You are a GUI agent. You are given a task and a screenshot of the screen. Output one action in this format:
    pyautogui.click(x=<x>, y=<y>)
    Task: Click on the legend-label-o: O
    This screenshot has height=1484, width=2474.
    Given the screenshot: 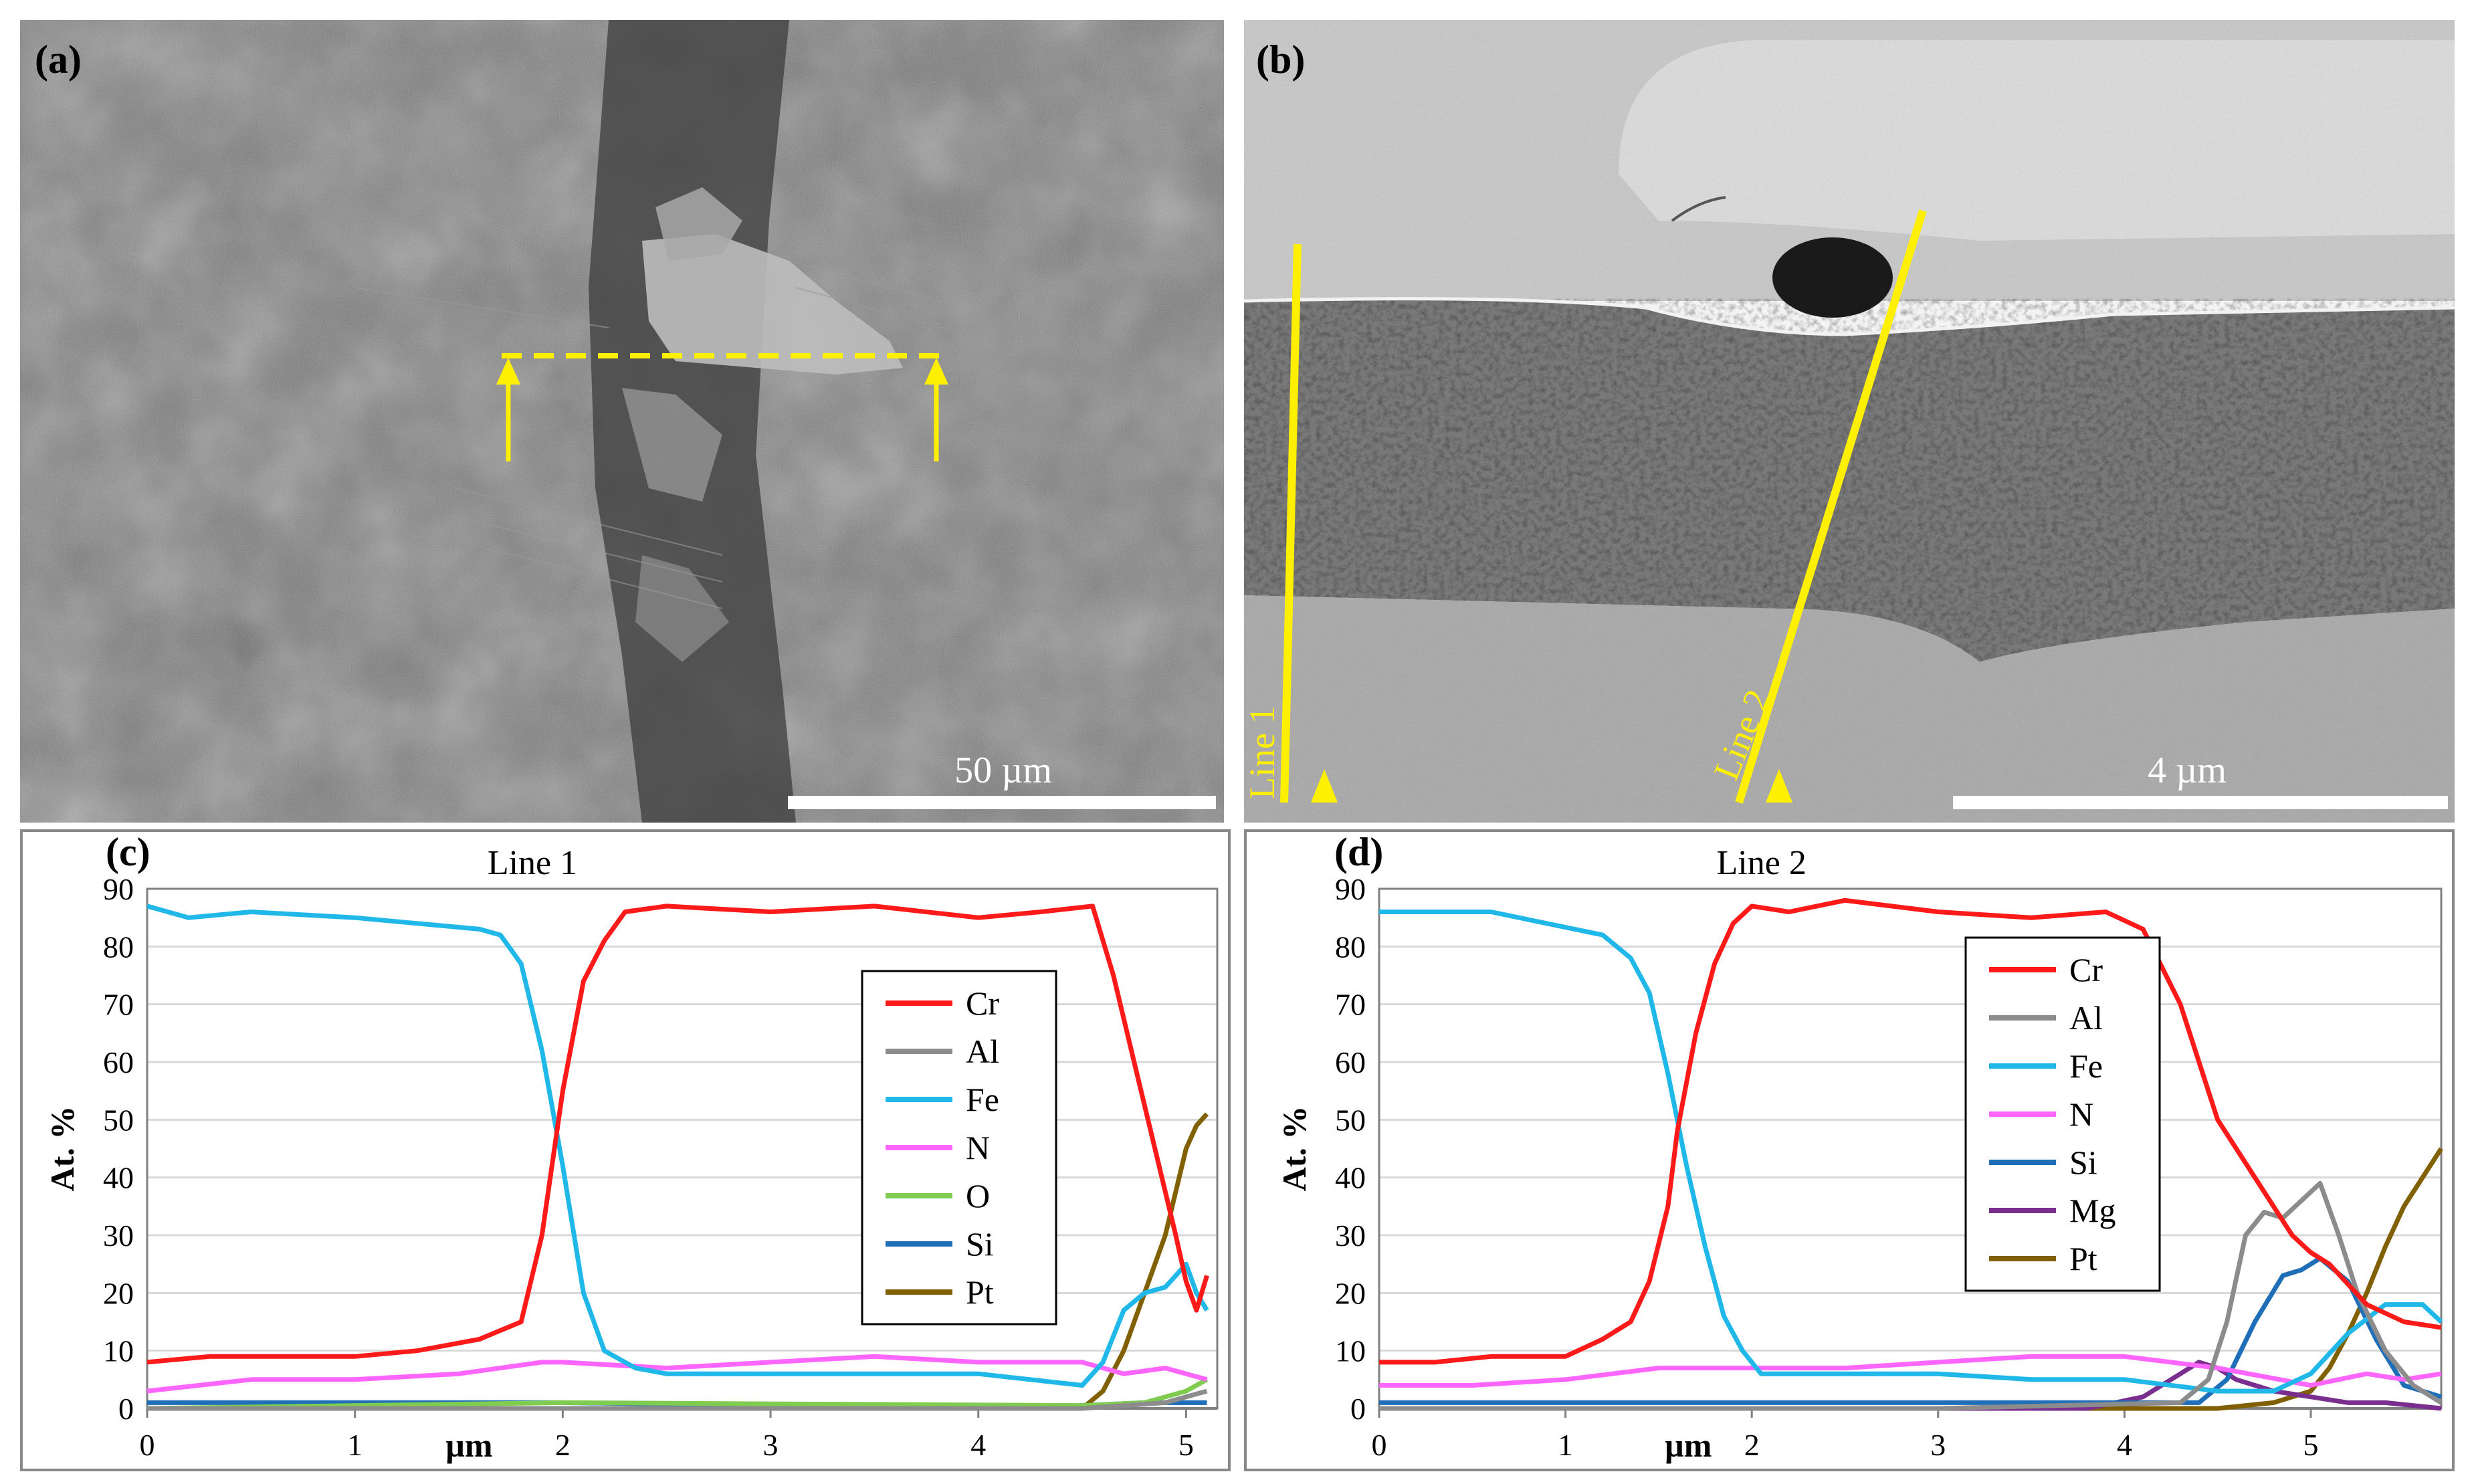 What is the action you would take?
    pyautogui.click(x=978, y=1195)
    